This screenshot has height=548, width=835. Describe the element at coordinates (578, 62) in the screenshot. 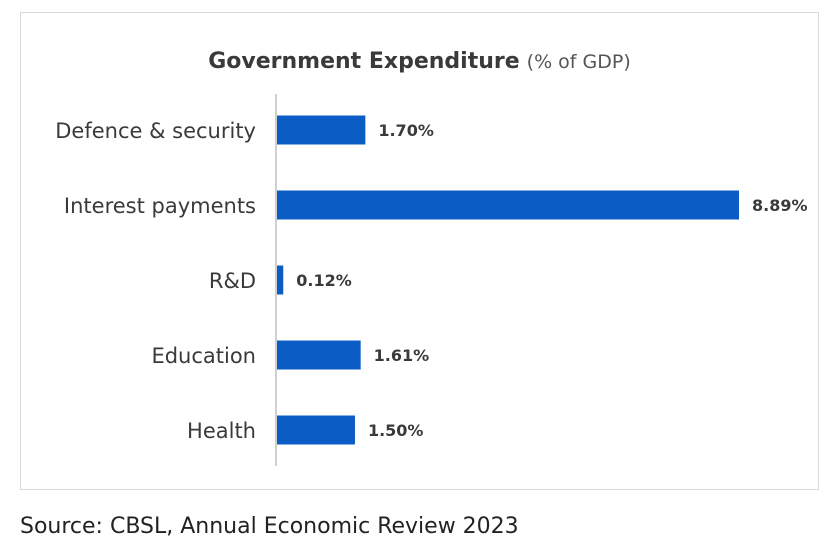

I see `chart-subtitle: (% of GDP)` at that location.